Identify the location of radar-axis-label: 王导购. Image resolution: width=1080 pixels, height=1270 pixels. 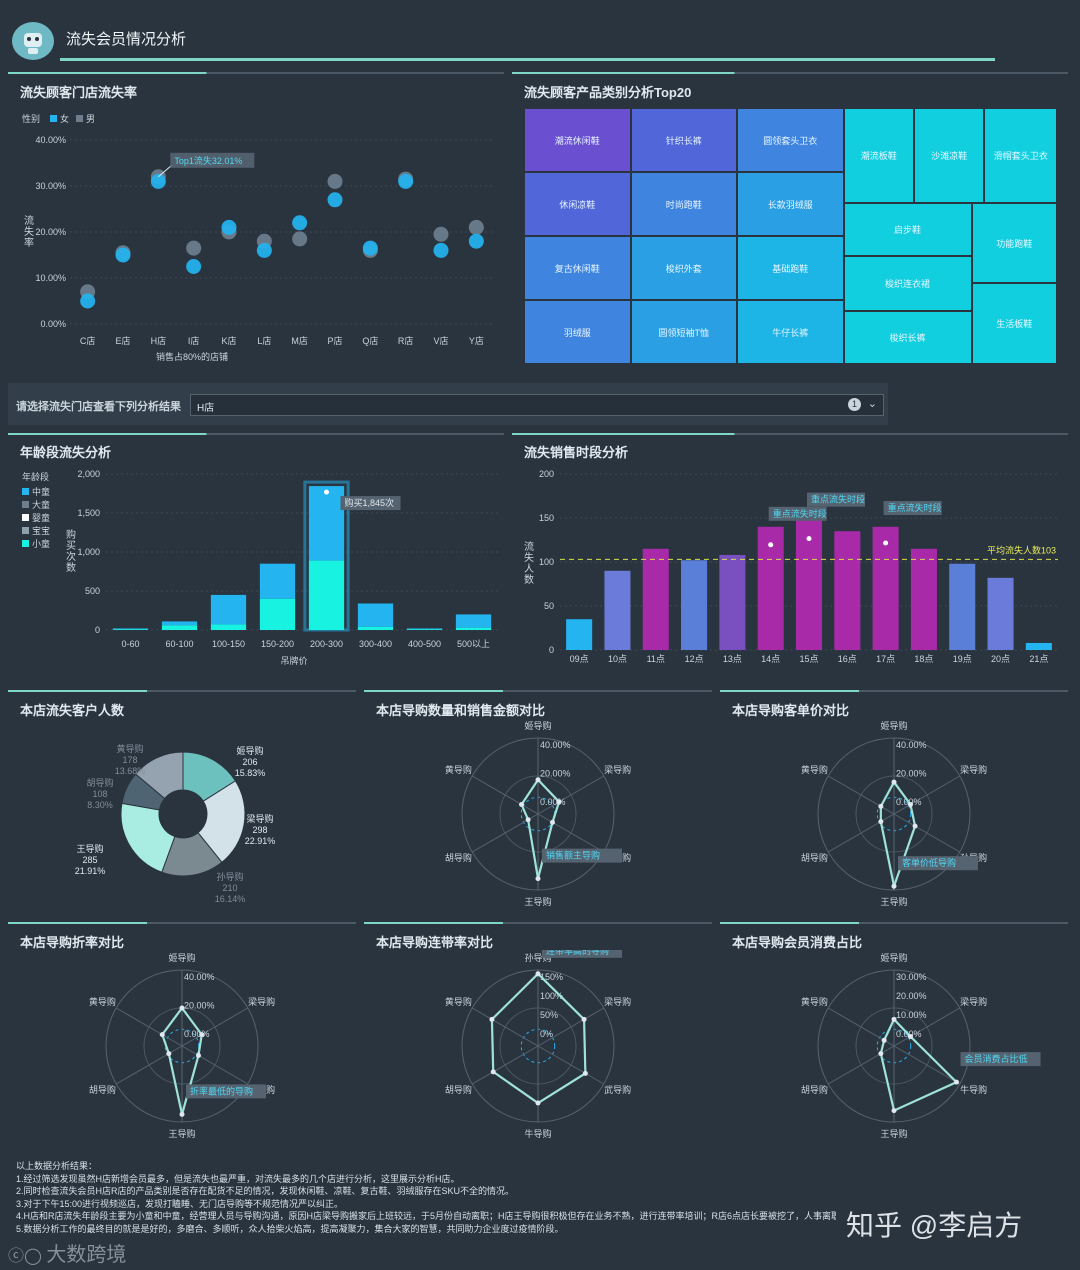
(181, 1133).